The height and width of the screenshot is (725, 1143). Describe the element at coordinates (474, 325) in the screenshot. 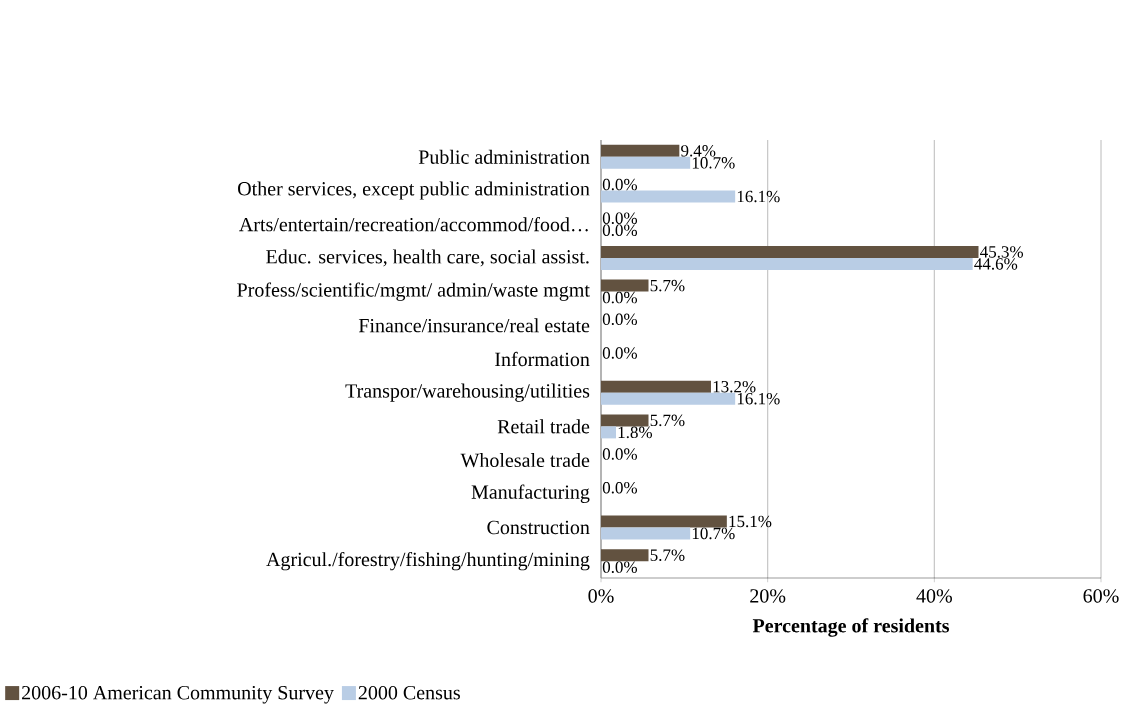

I see `y-tick-label: Finance/insurance/real estate` at that location.